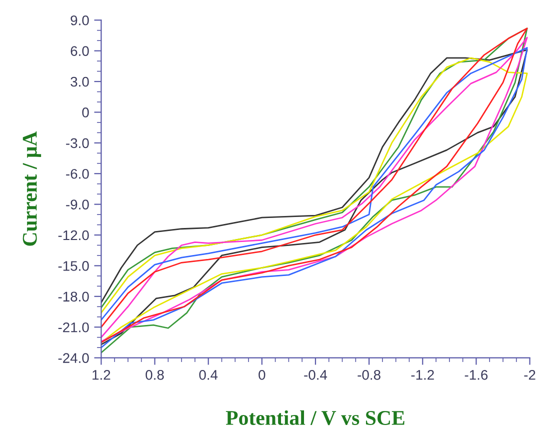  I want to click on y-tick-label: -3.0, so click(77, 143).